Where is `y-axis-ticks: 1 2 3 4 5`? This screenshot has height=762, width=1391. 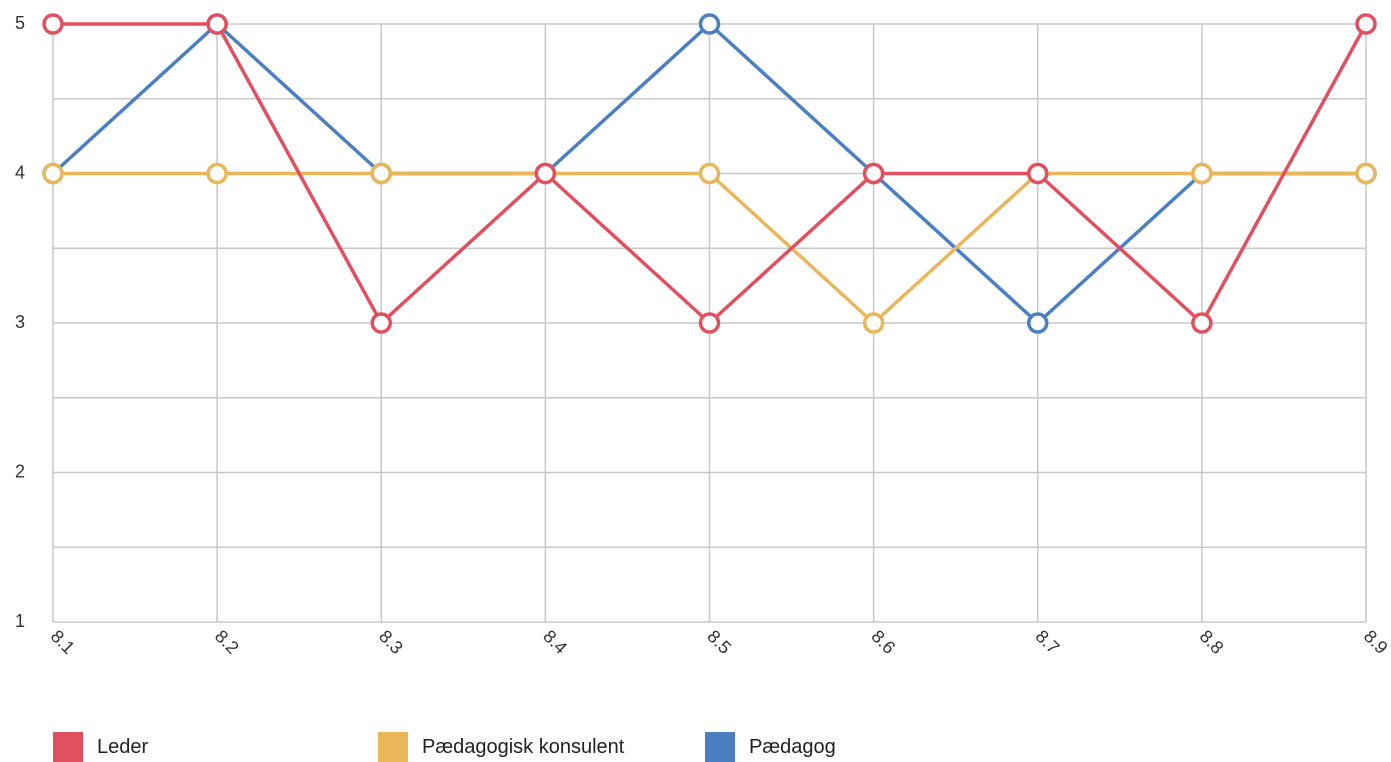
y-axis-ticks: 1 2 3 4 5 is located at coordinates (20, 322).